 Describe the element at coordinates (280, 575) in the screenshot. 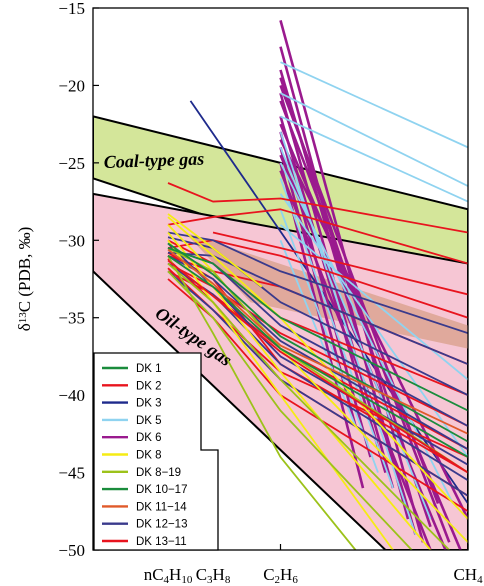

I see `x-tick-label: C2H6` at that location.